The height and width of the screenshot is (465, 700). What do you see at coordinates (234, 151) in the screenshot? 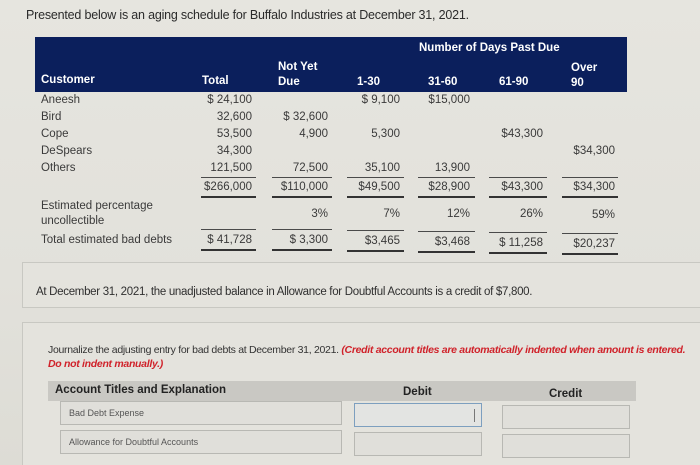
I see `cell-total: 34,300` at bounding box center [234, 151].